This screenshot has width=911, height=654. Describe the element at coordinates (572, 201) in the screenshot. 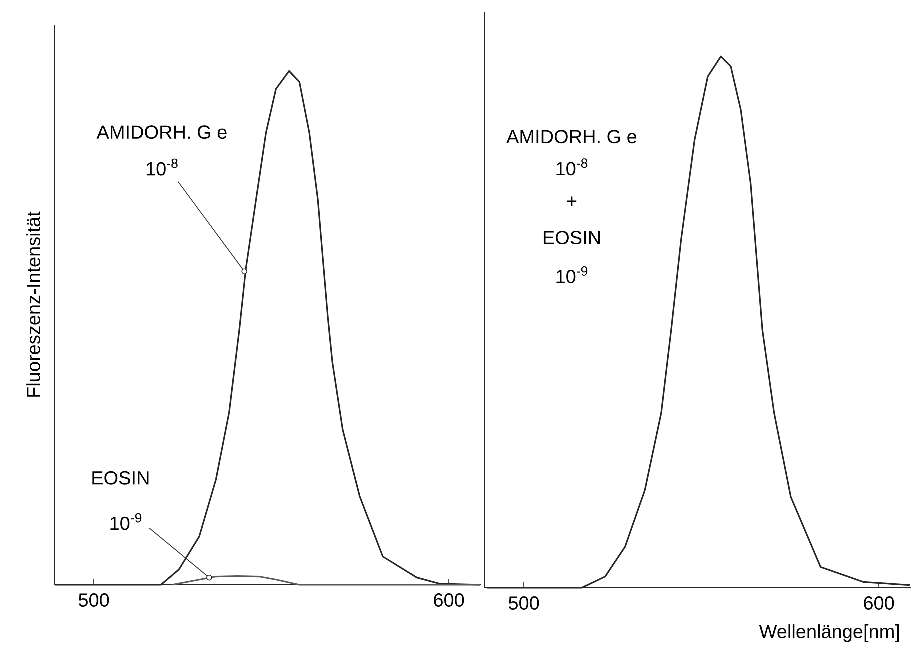

I see `annotation: +` at that location.